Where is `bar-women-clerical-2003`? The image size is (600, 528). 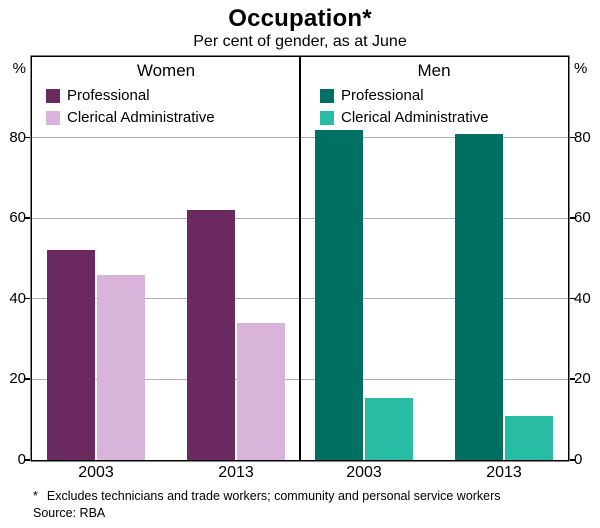
bar-women-clerical-2003 is located at coordinates (121, 367).